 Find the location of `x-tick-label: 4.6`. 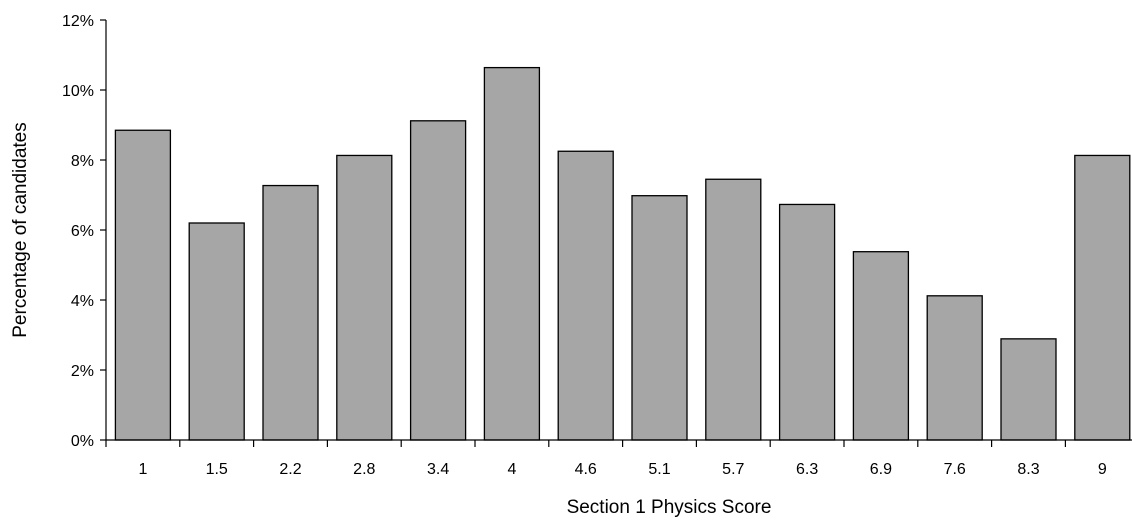

x-tick-label: 4.6 is located at coordinates (586, 469).